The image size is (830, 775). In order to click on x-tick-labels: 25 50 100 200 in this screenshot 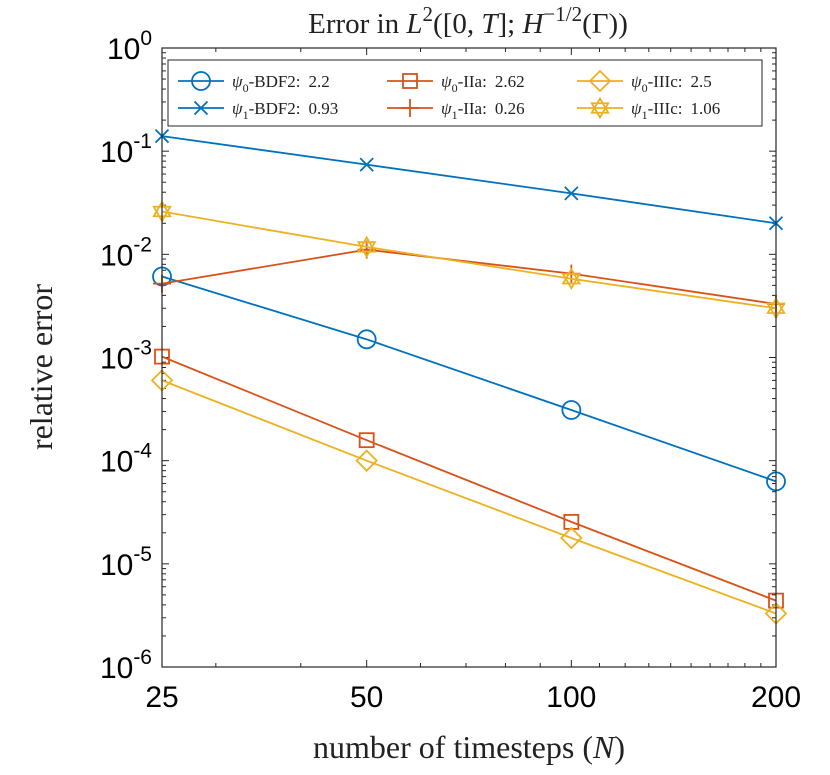, I will do `click(473, 697)`.